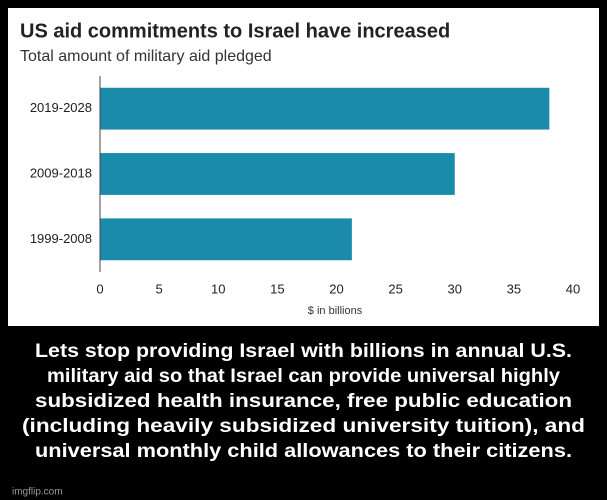  I want to click on x-tick-label: 5, so click(159, 288).